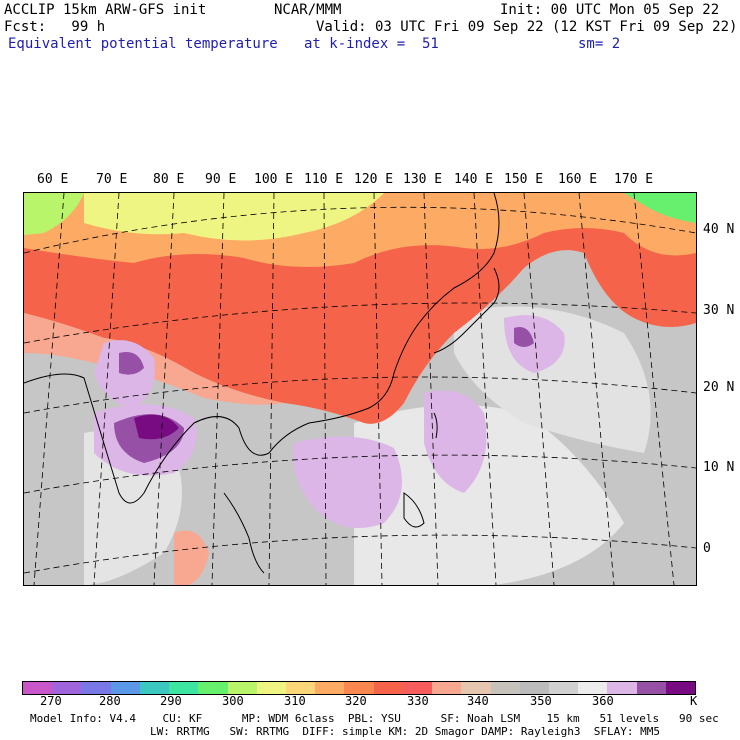 This screenshot has height=740, width=740. Describe the element at coordinates (478, 701) in the screenshot. I see `colorbar-tick: 340` at that location.